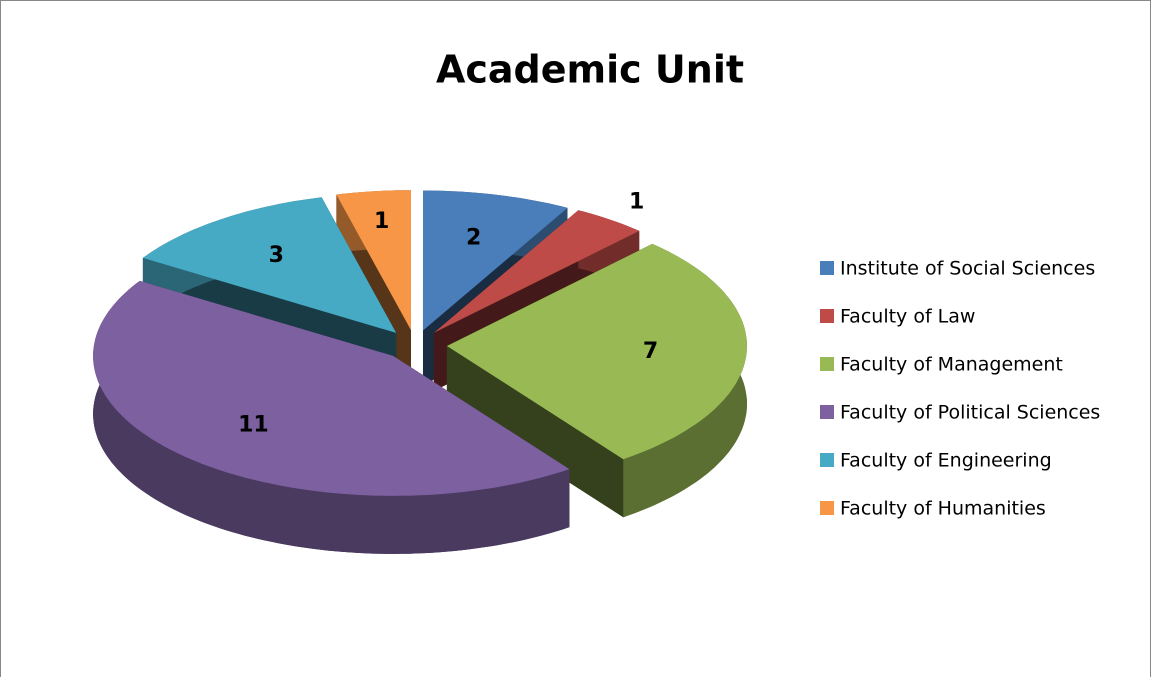 The image size is (1151, 677). I want to click on data-label: 7, so click(650, 351).